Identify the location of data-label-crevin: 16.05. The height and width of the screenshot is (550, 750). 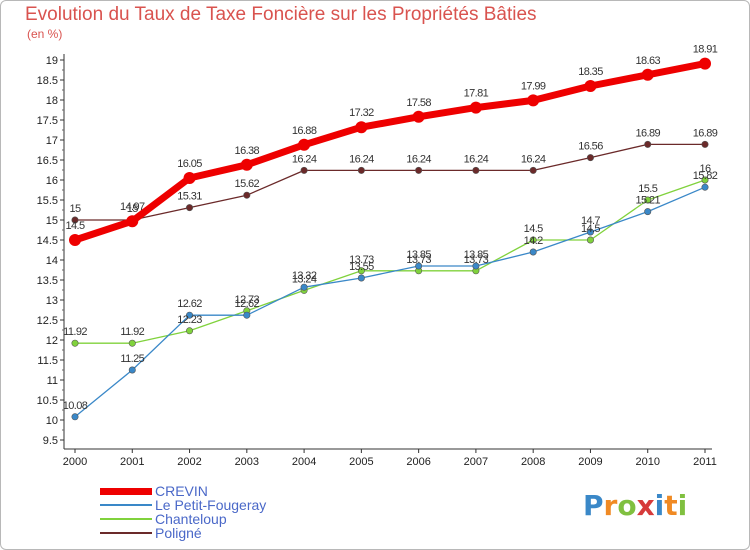
(189, 164).